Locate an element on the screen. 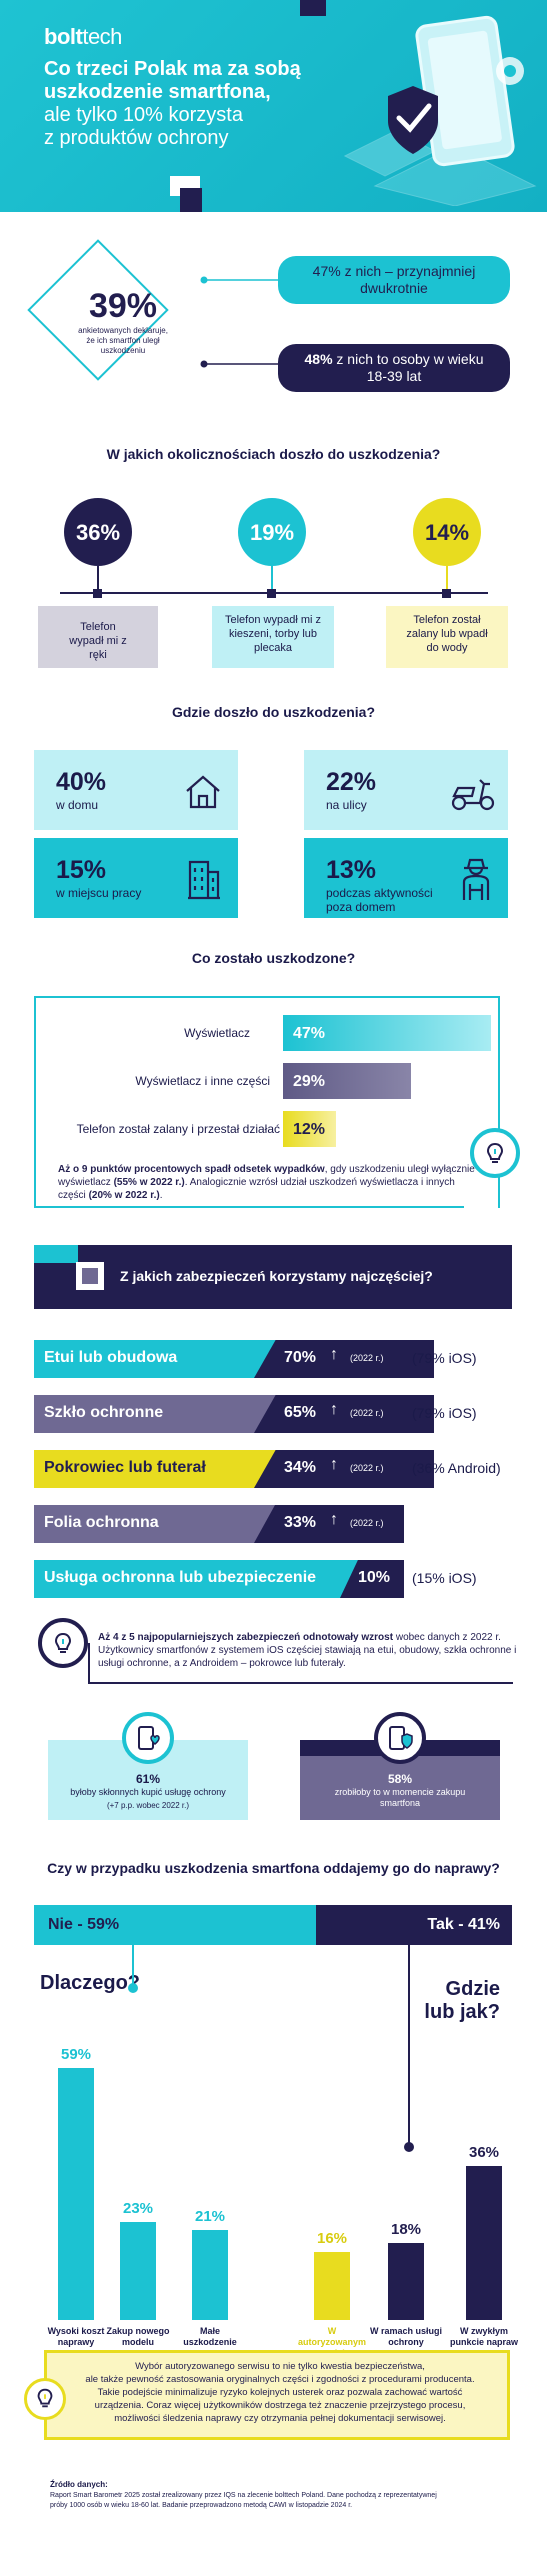 This screenshot has height=2560, width=547. damaged-label-3: Telefon został zalany i przestał działać is located at coordinates (178, 1129).